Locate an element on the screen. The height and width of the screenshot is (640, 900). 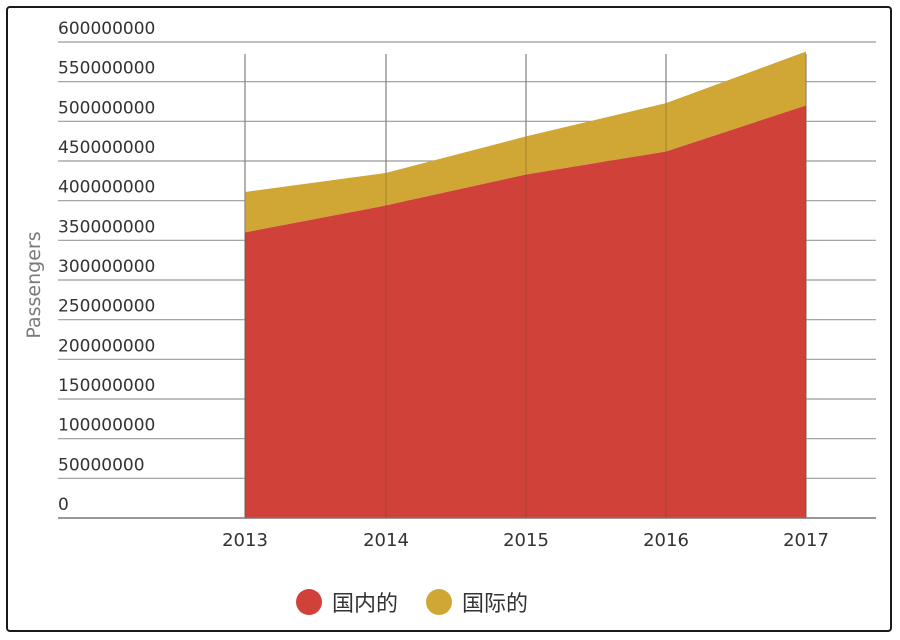
y-tick-label: 400000000 is located at coordinates (106, 188).